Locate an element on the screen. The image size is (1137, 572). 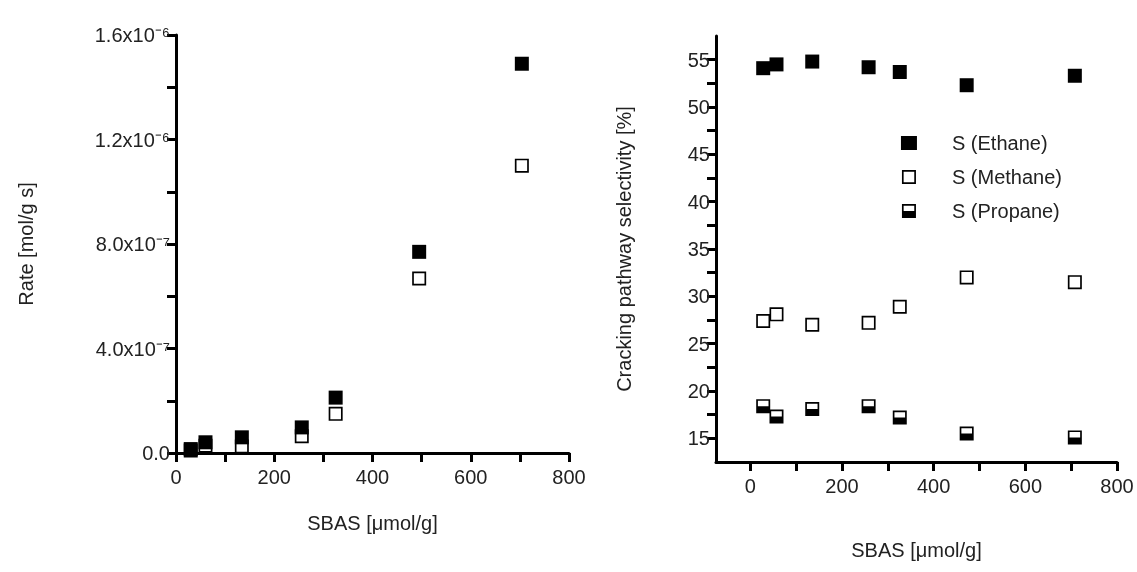
legend-label: S (Propane) is located at coordinates (1005, 211).